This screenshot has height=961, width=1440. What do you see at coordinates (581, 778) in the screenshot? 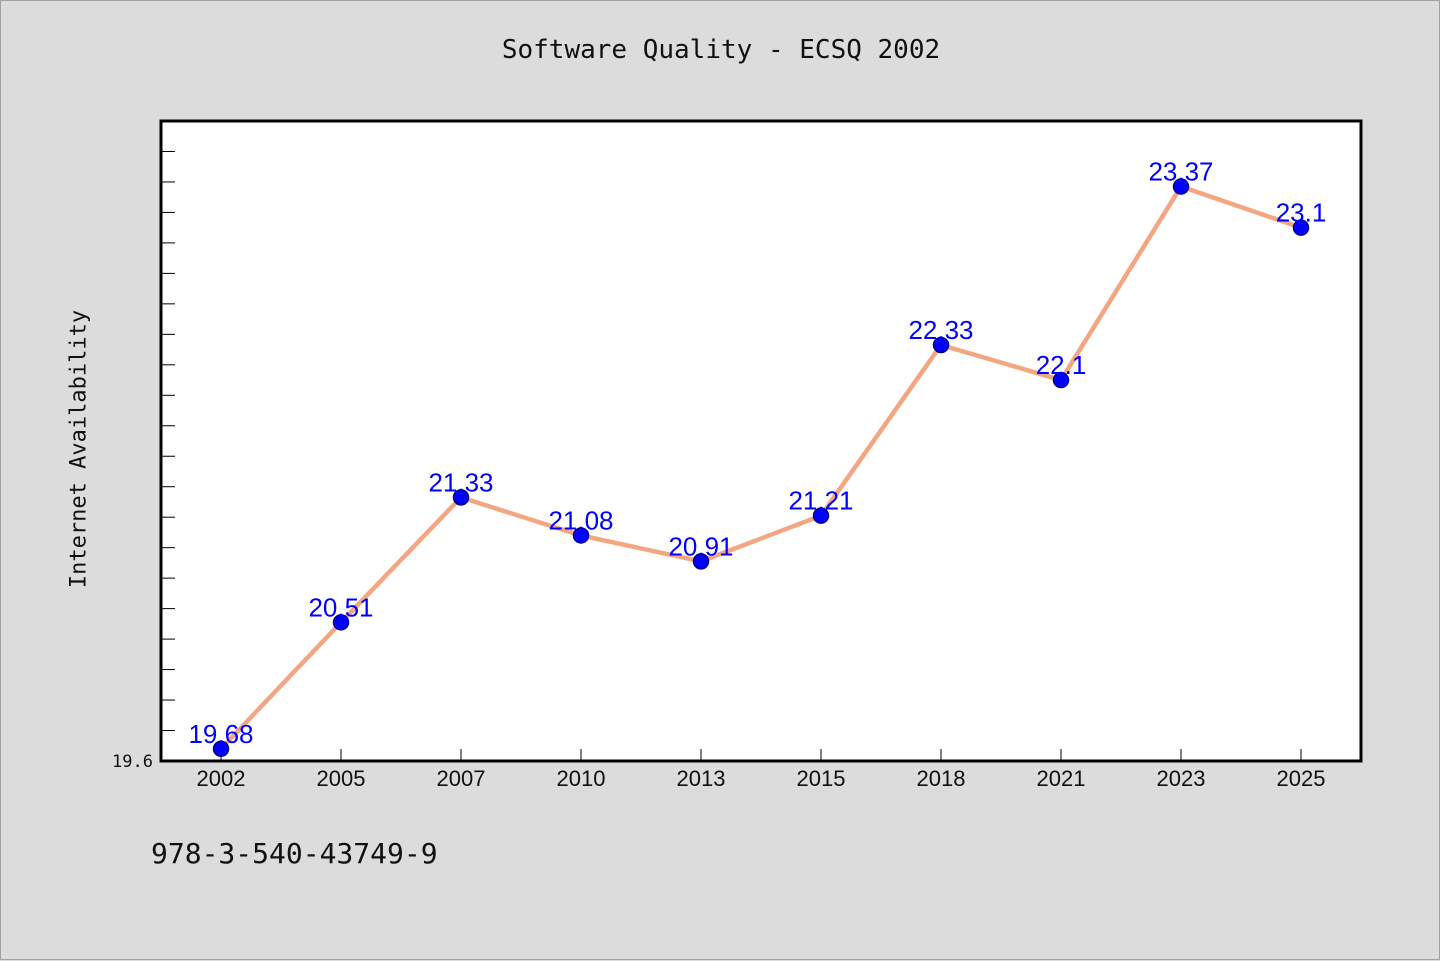
I see `x-tick-label: 2010` at bounding box center [581, 778].